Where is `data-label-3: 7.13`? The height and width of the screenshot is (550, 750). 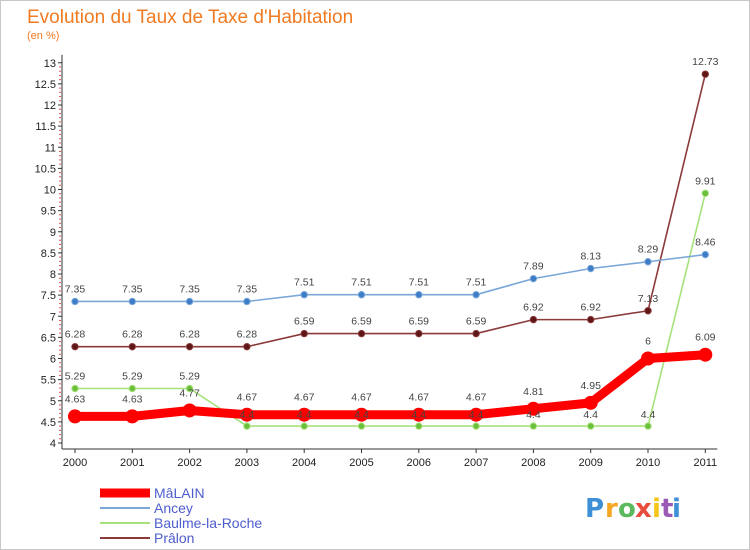 data-label-3: 7.13 is located at coordinates (648, 299).